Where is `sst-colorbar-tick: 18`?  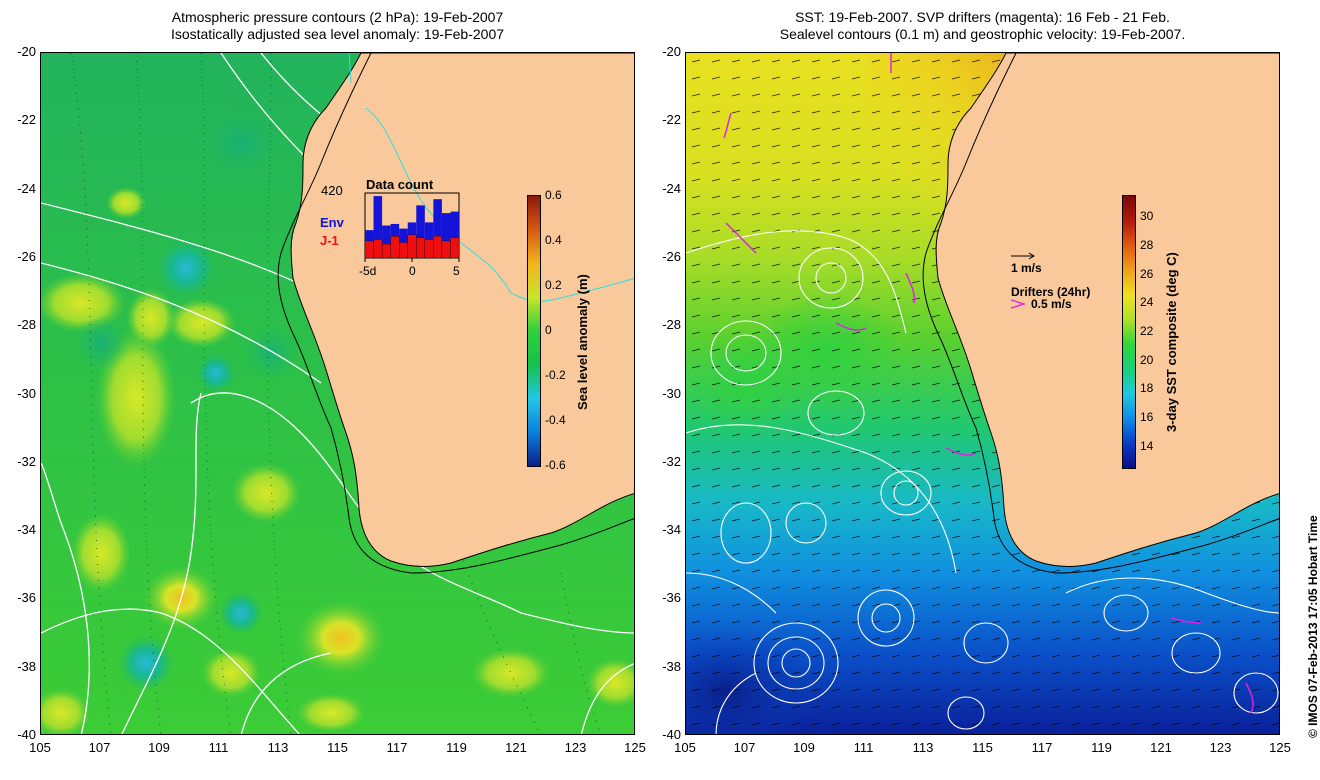
sst-colorbar-tick: 18 is located at coordinates (1147, 388).